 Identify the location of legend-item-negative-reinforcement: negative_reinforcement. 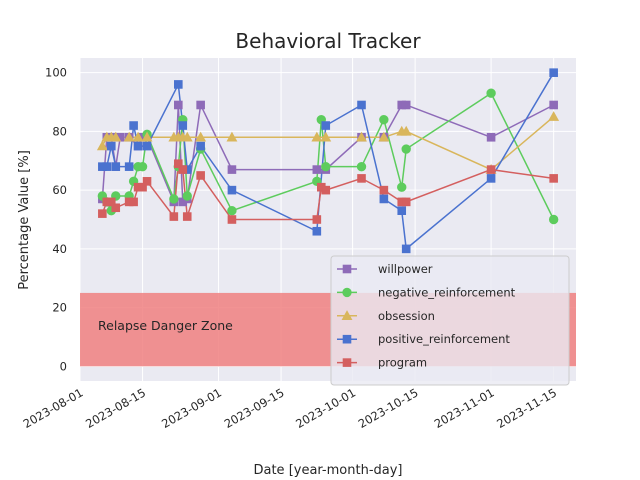
(426, 292).